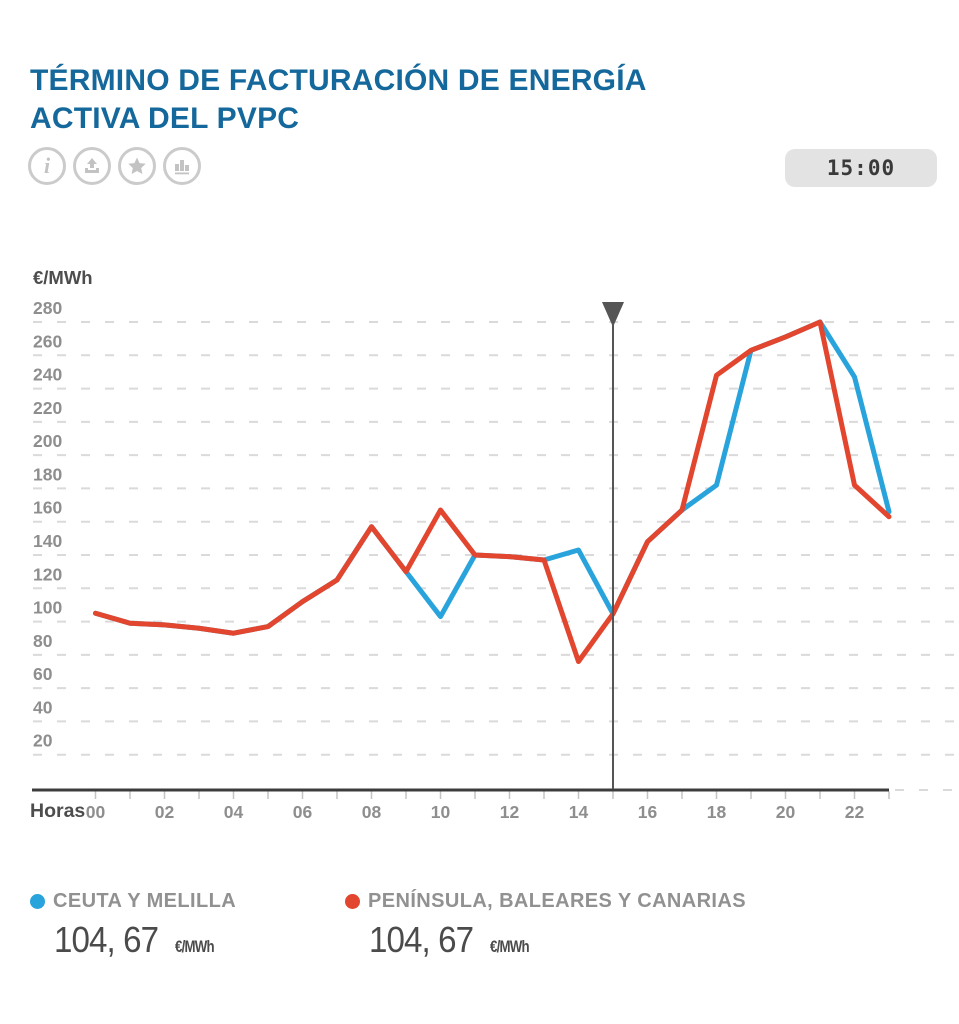 This screenshot has width=959, height=1024. Describe the element at coordinates (234, 812) in the screenshot. I see `x-tick-label: 04` at that location.